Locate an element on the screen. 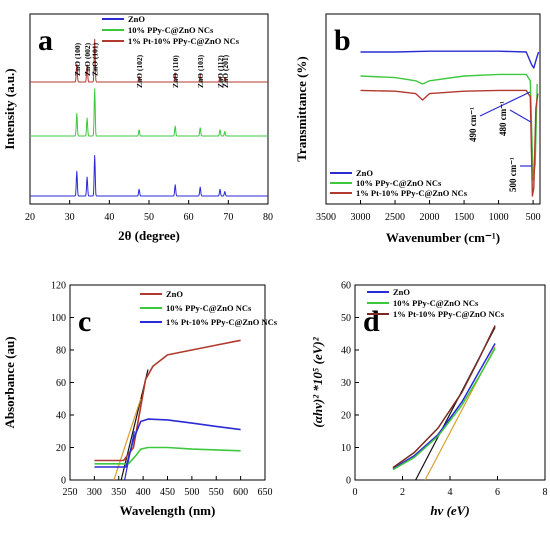  panel-b-legend-entry: 1% Pt-10% PPy-C@ZnO NCs is located at coordinates (412, 193).